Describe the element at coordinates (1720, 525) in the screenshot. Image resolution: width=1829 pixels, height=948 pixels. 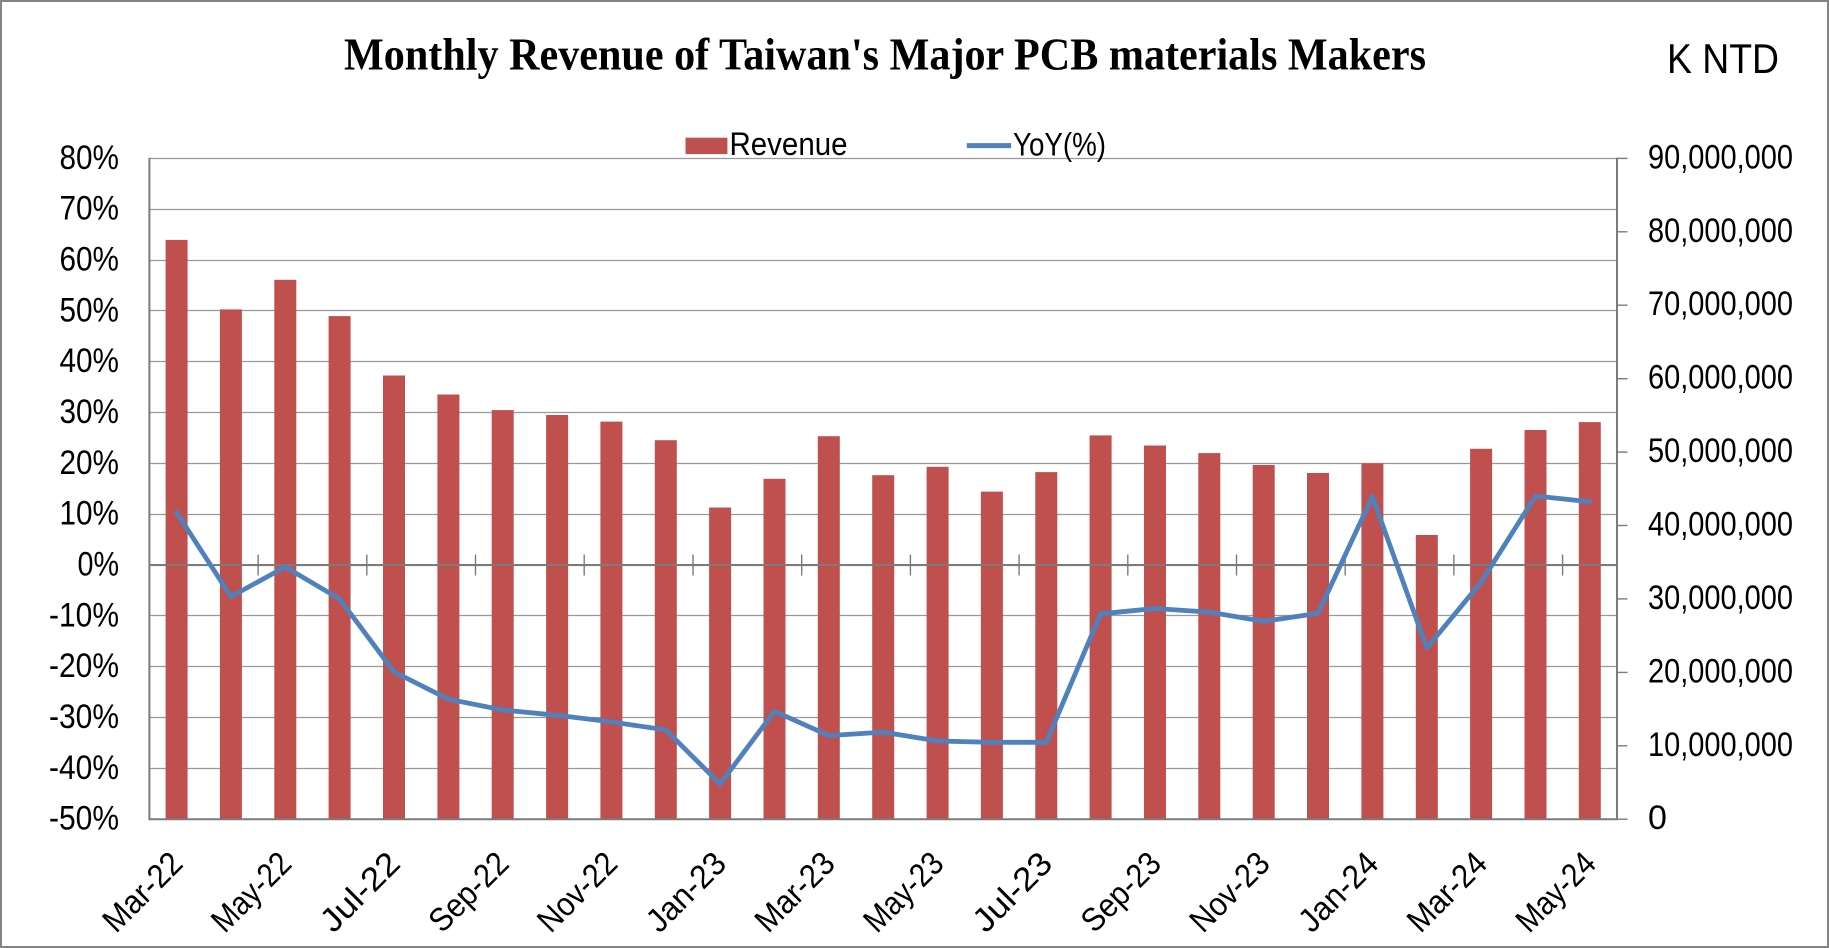
I see `svg-text: 40,000,000` at that location.